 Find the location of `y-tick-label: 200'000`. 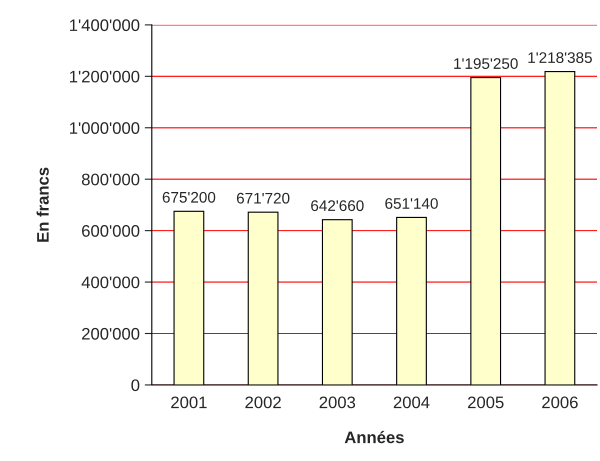

y-tick-label: 200'000 is located at coordinates (111, 334).